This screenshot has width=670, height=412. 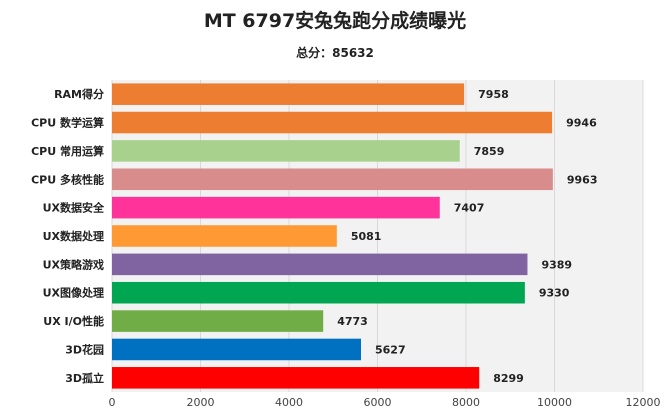 I want to click on category-label: 3D花园, so click(x=84, y=349).